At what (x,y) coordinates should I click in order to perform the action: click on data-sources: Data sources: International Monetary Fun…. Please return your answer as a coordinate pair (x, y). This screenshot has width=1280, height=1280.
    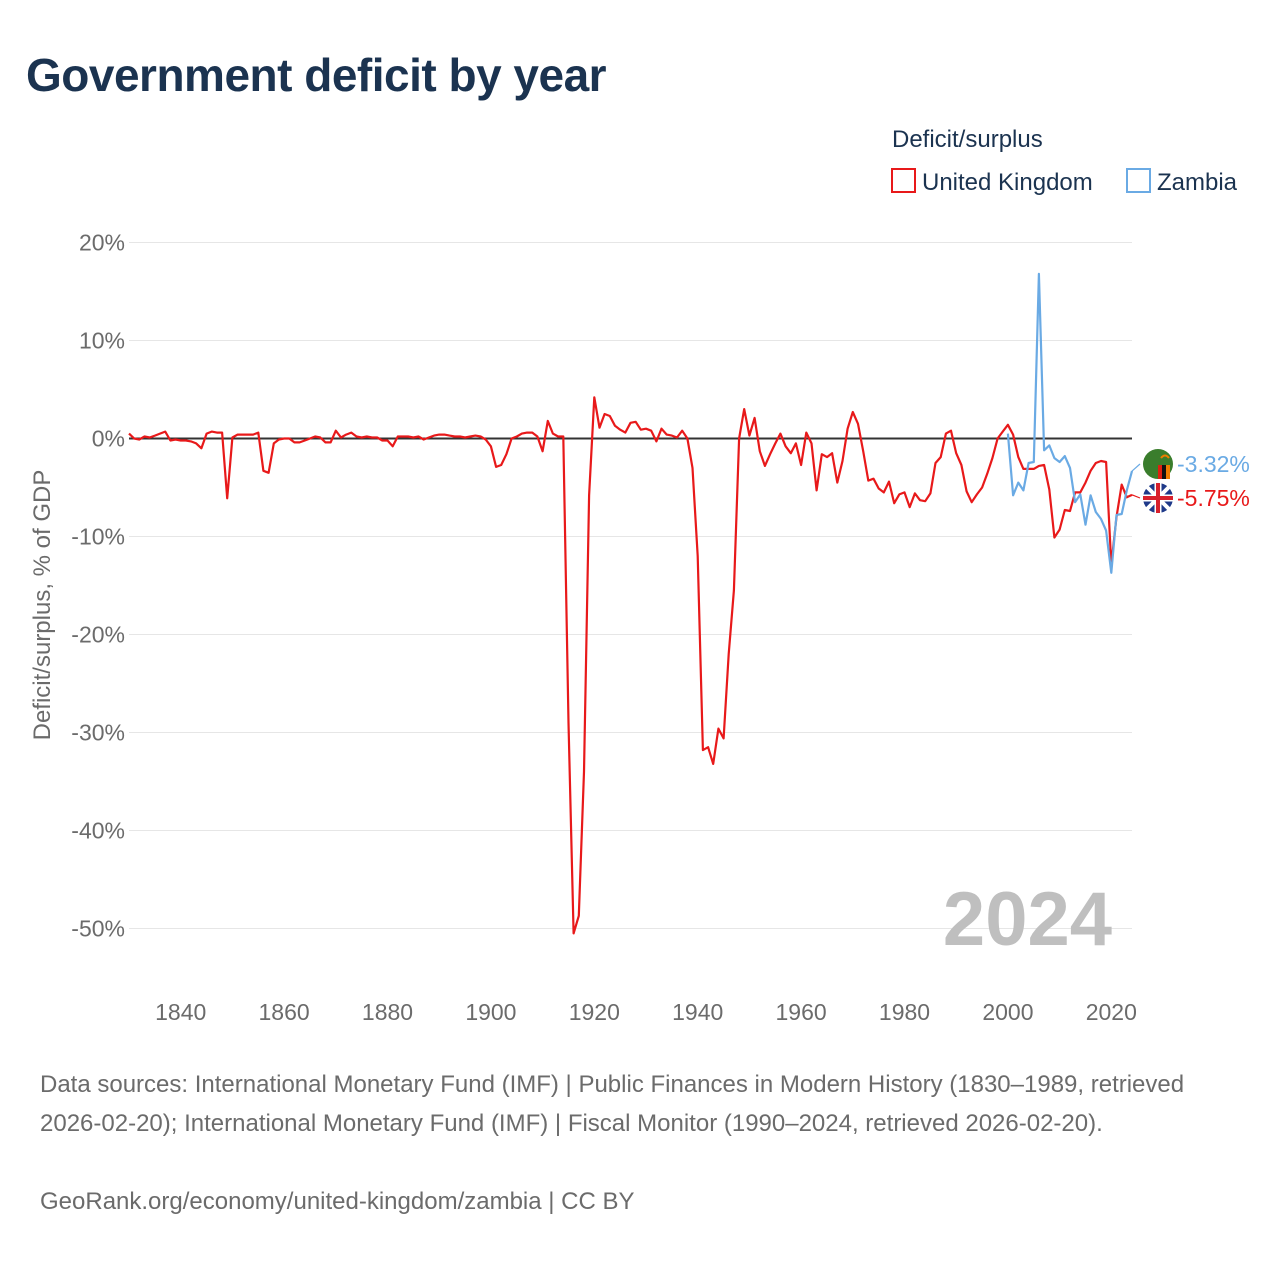
    Looking at the image, I should click on (612, 1104).